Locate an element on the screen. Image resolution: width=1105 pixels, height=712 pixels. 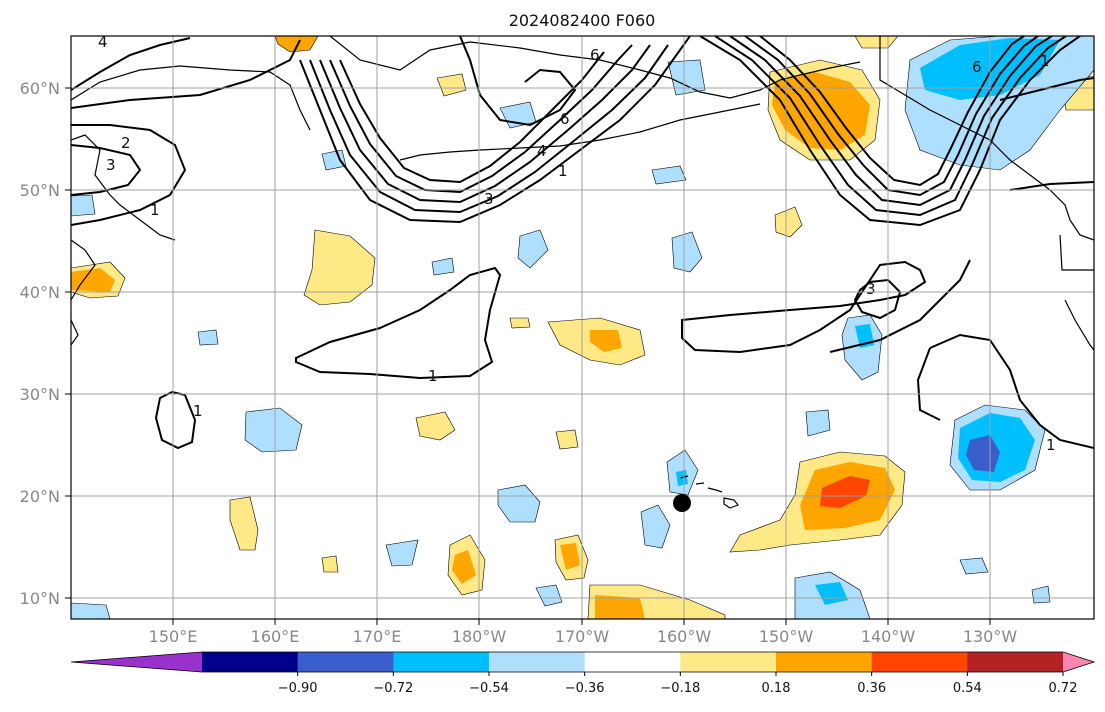
lat-label: 30°N is located at coordinates (40, 394).